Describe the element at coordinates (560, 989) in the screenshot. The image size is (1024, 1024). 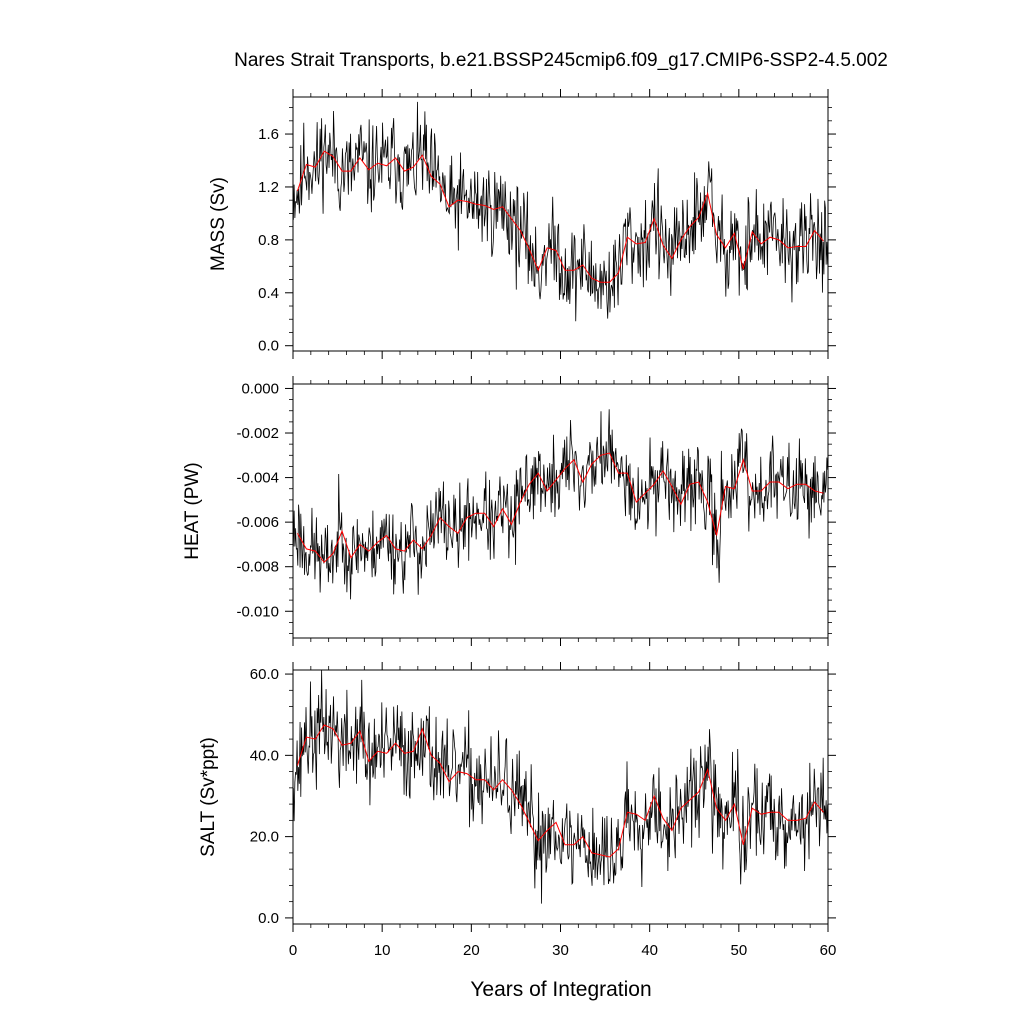
I see `x-axis-label: Years of Integration` at that location.